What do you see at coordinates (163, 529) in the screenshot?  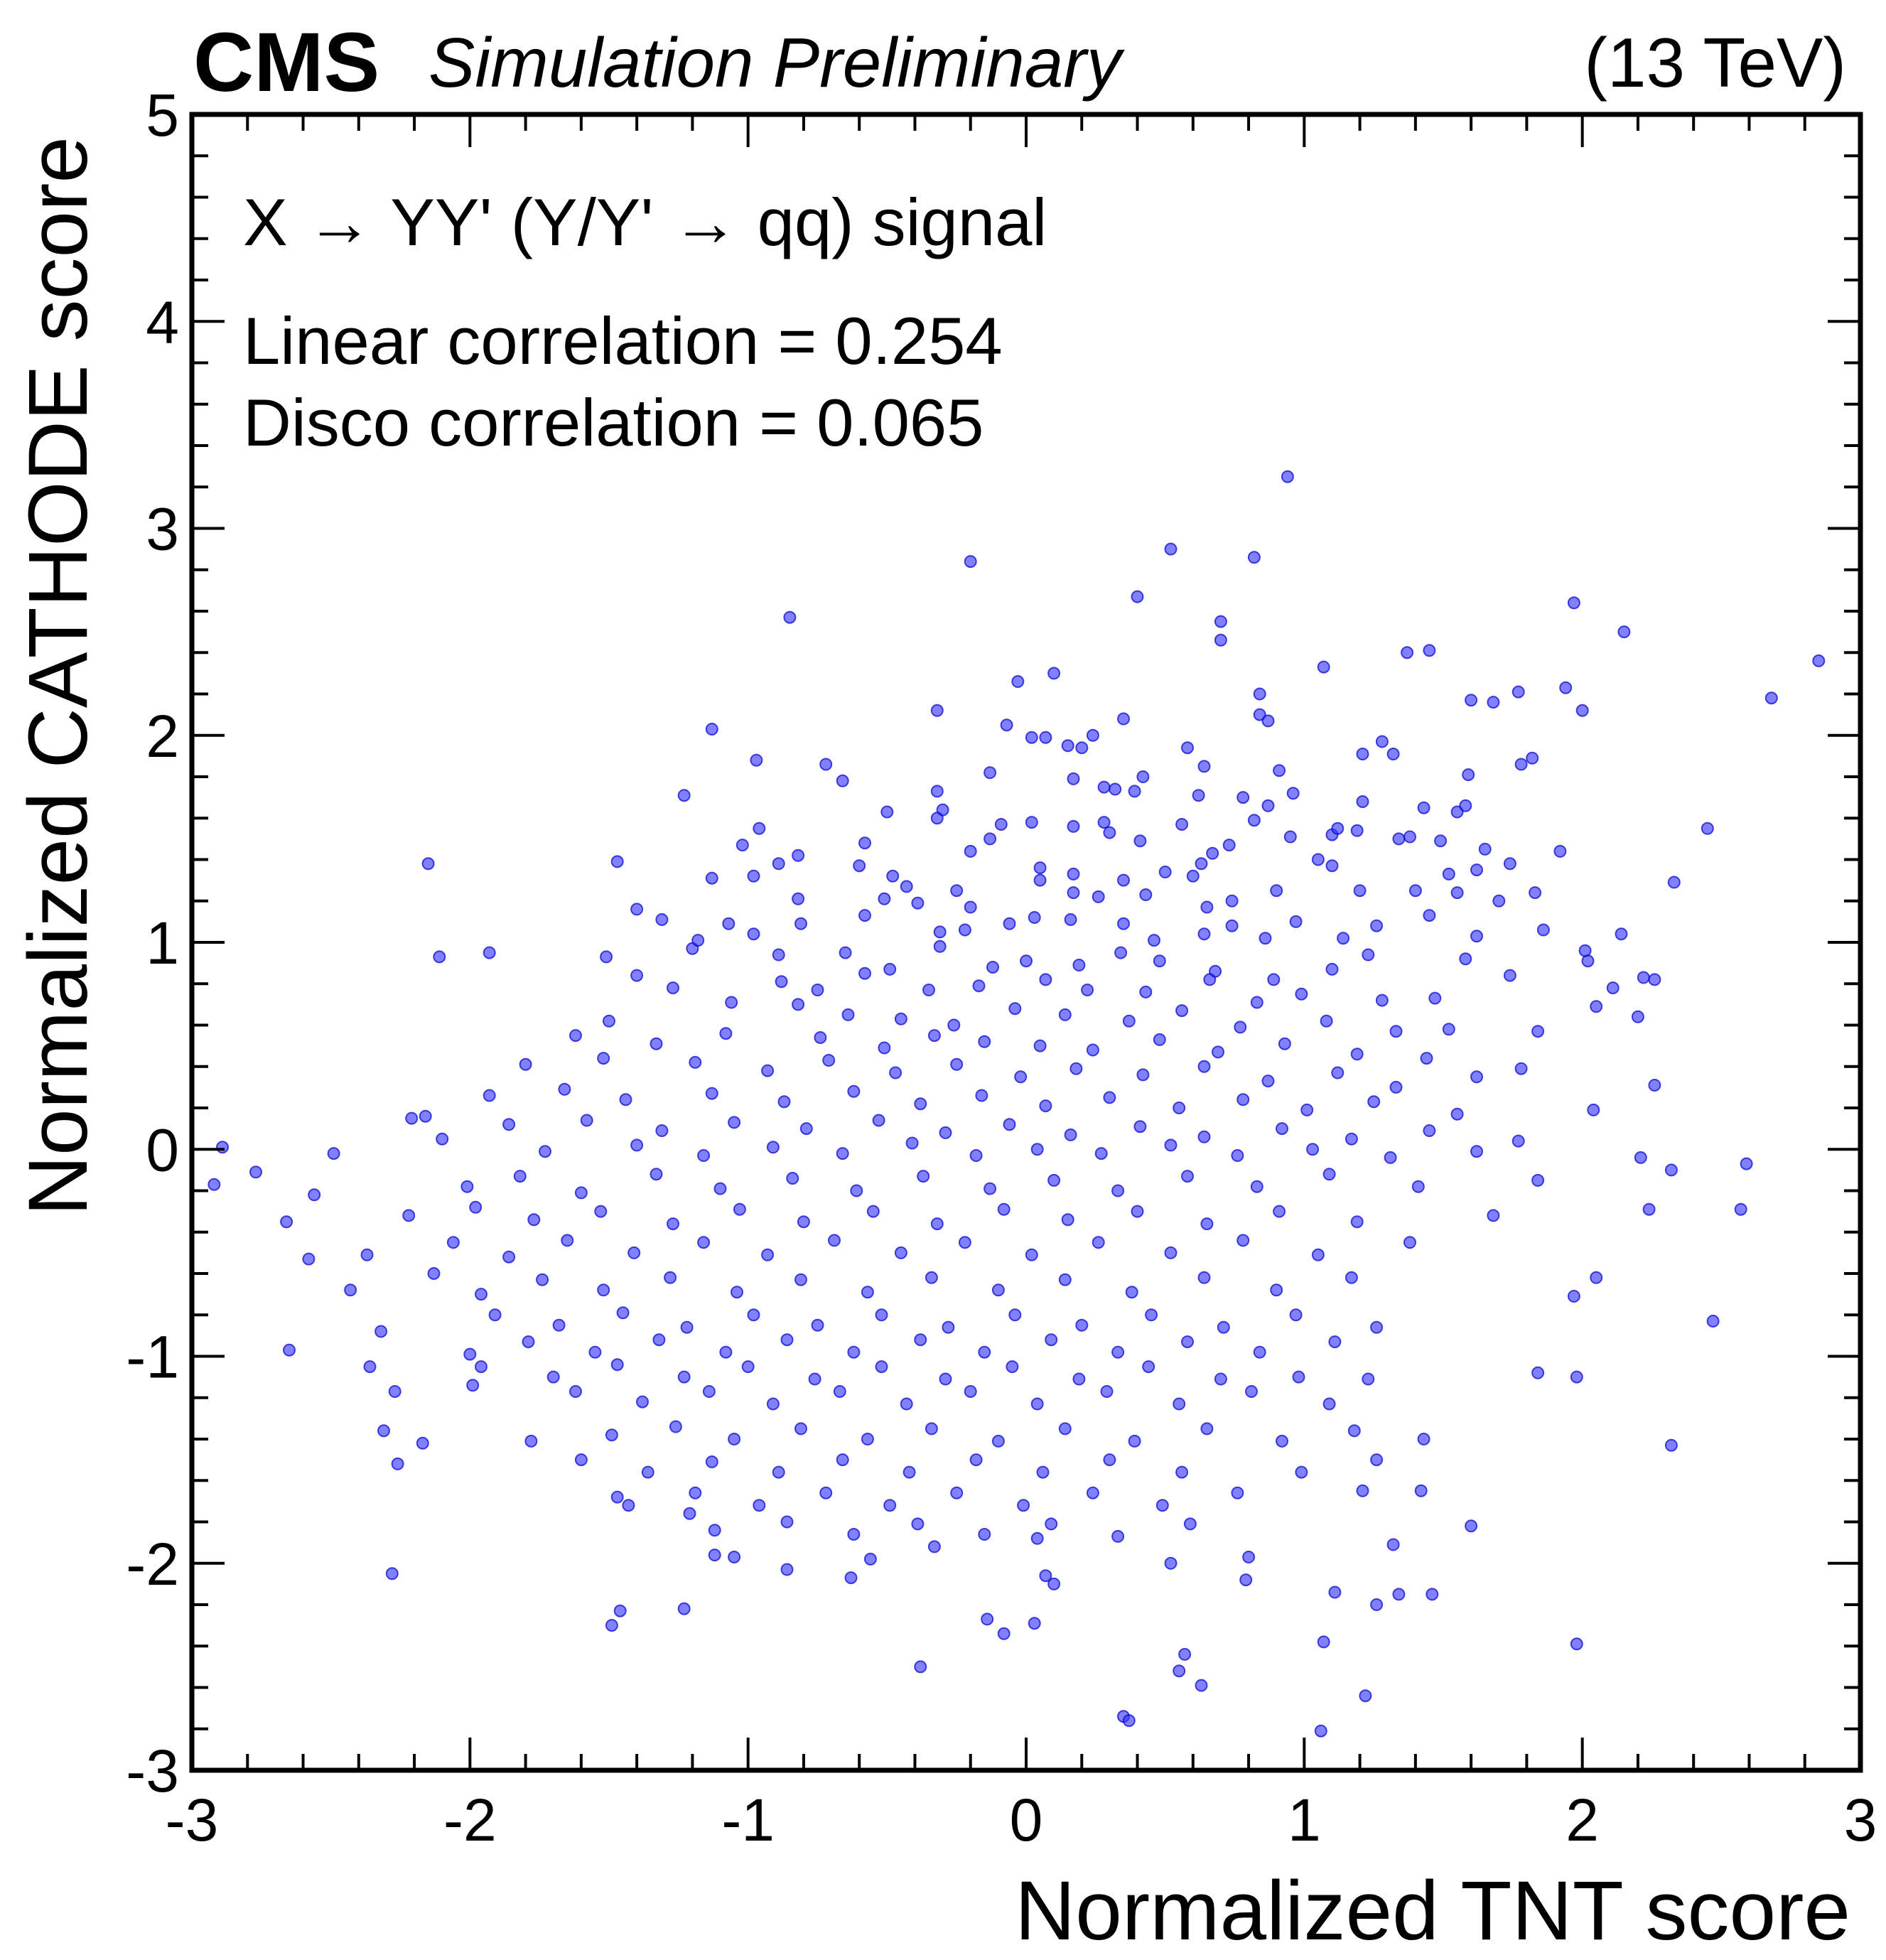 I see `y-tick-label: 3` at bounding box center [163, 529].